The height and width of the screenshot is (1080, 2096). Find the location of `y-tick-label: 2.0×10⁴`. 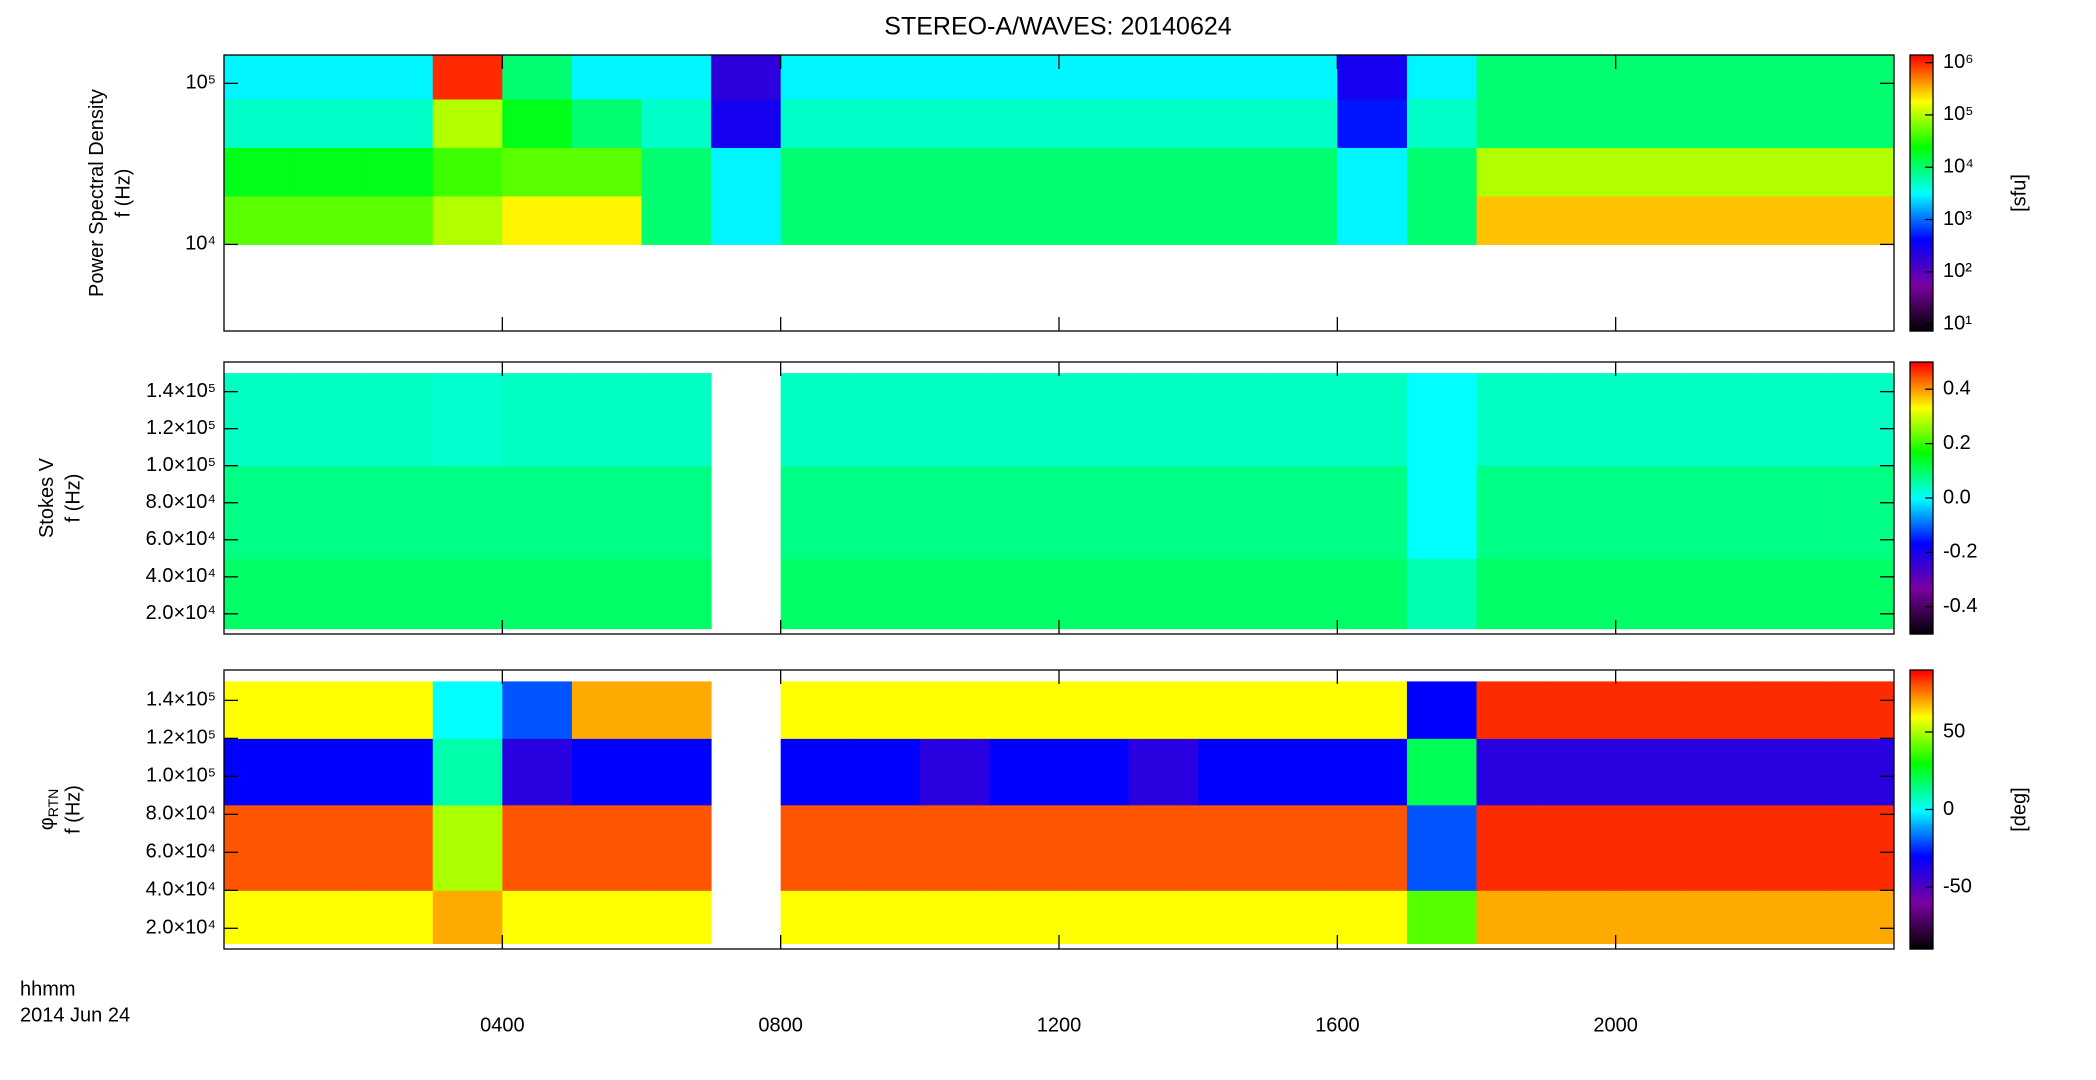

y-tick-label: 2.0×10⁴ is located at coordinates (181, 613).